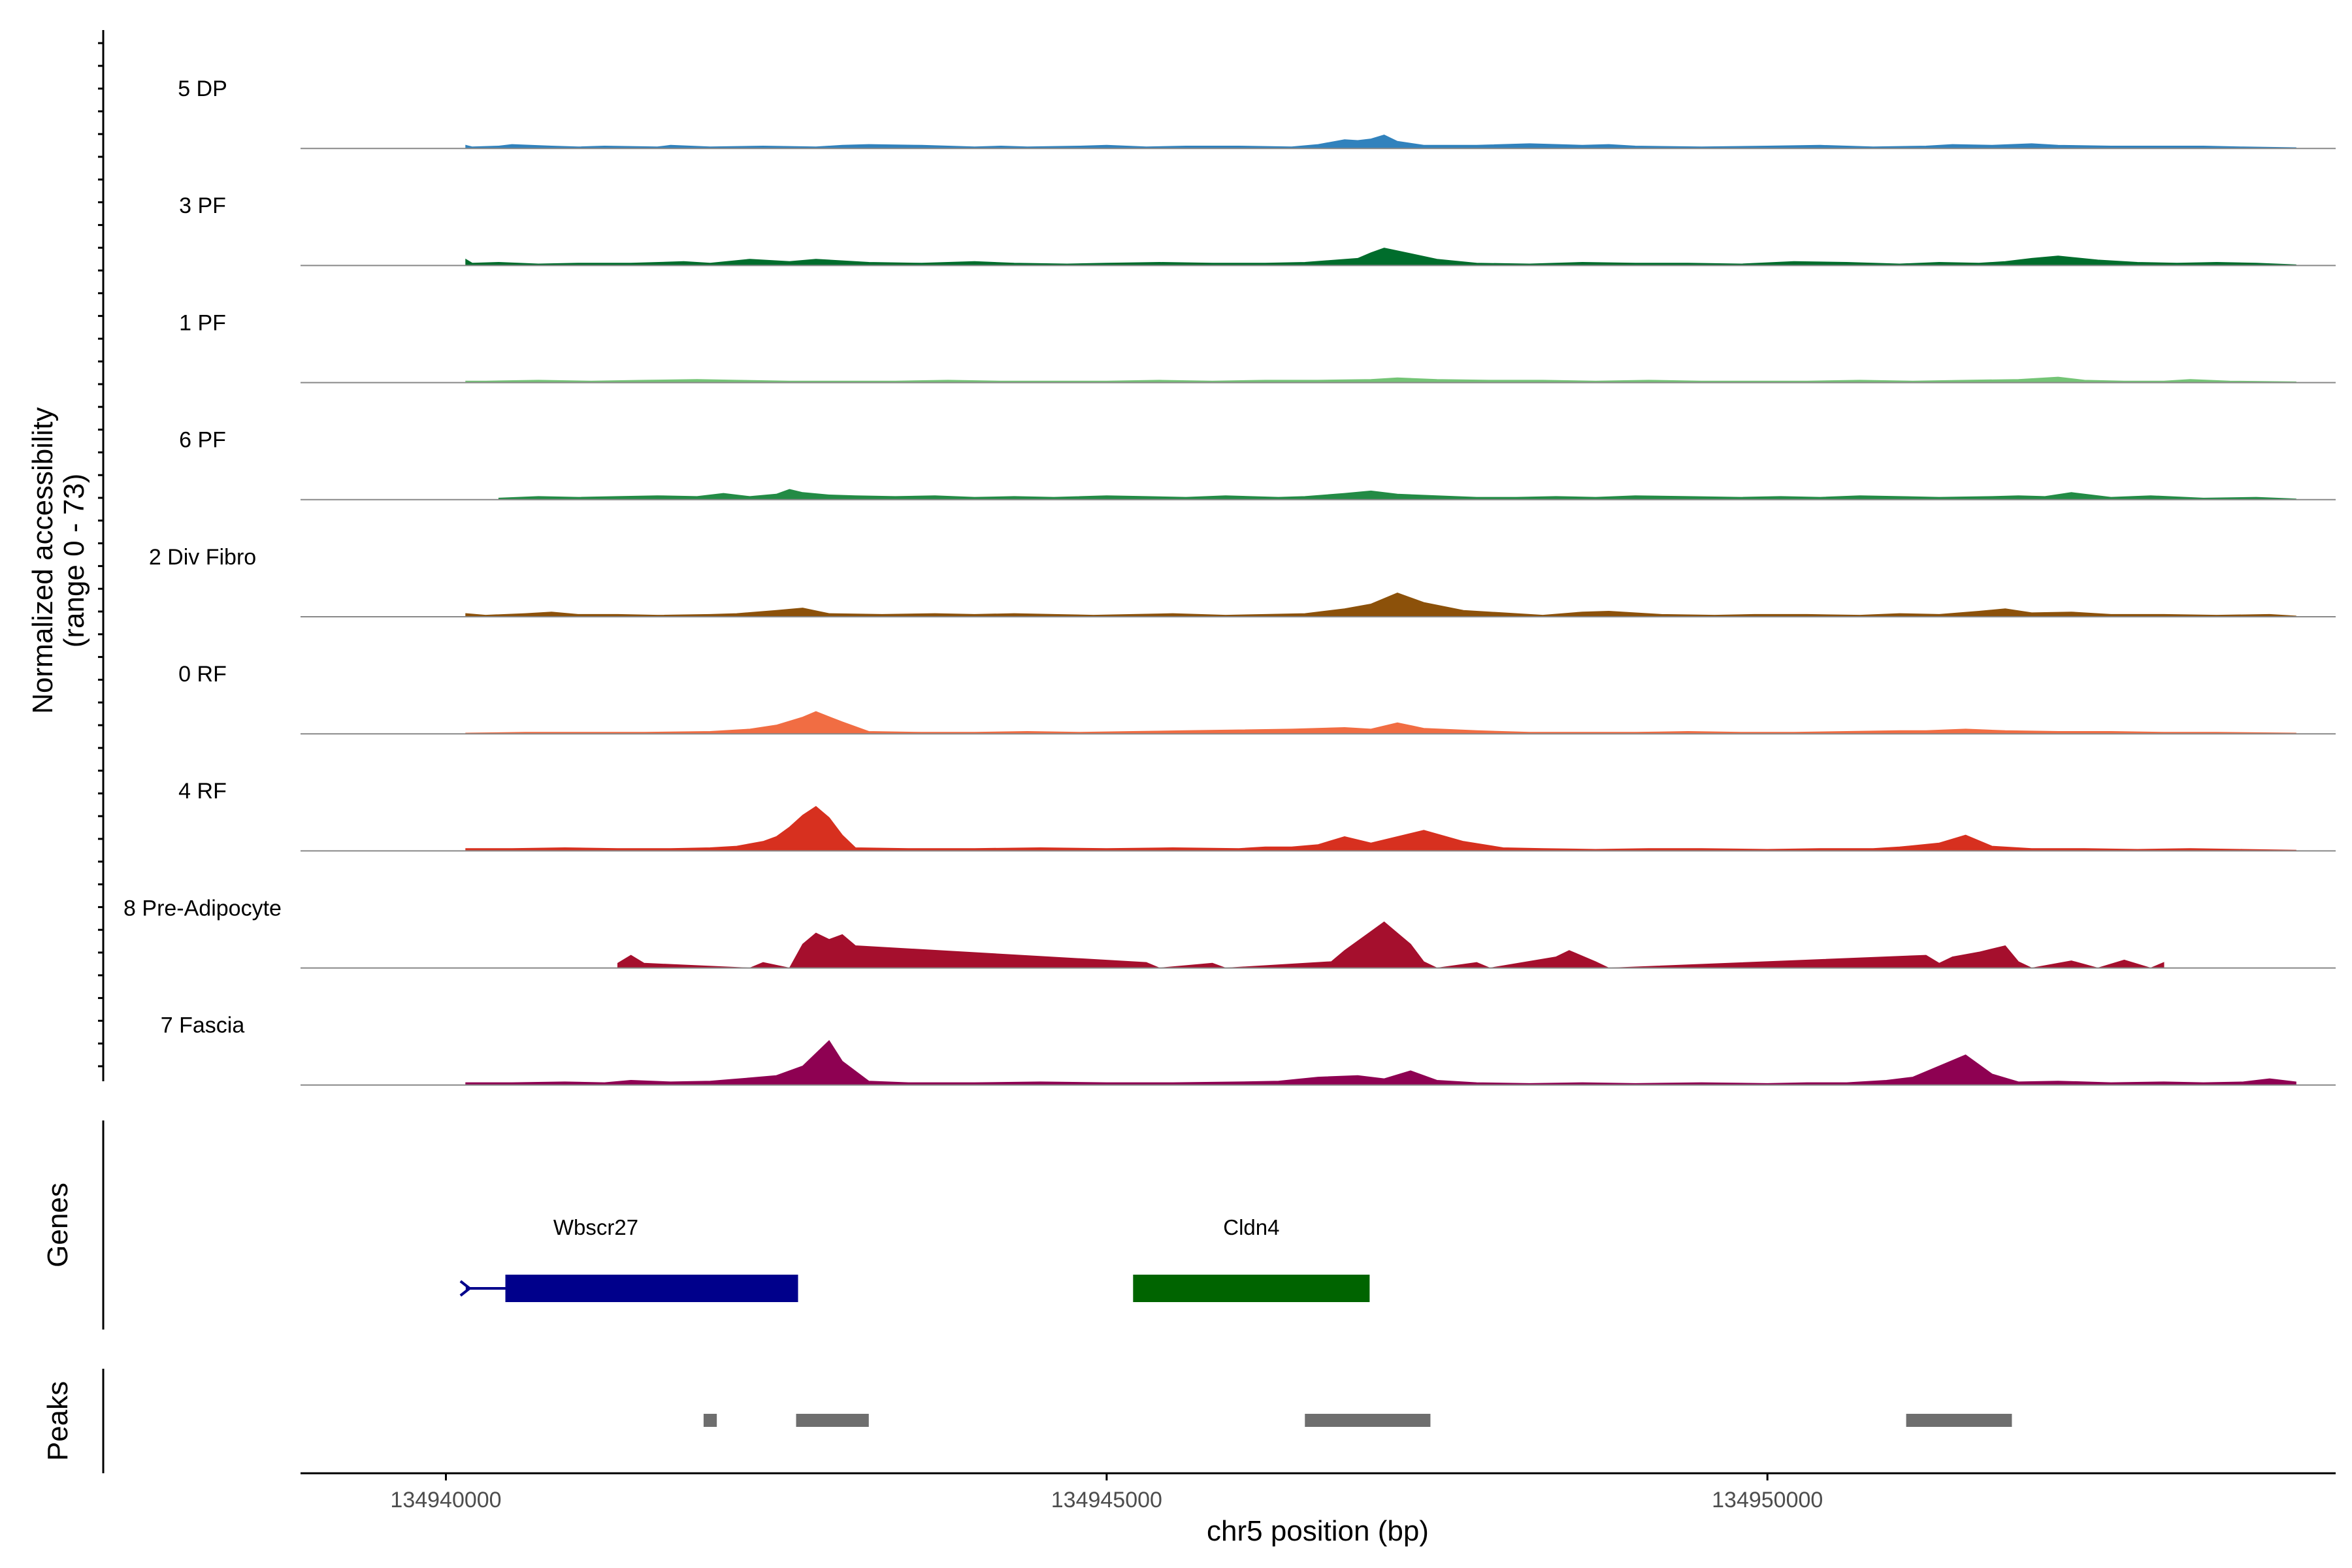 This screenshot has height=1568, width=2352. Describe the element at coordinates (1380, 828) in the screenshot. I see `track-area-4-rf` at that location.